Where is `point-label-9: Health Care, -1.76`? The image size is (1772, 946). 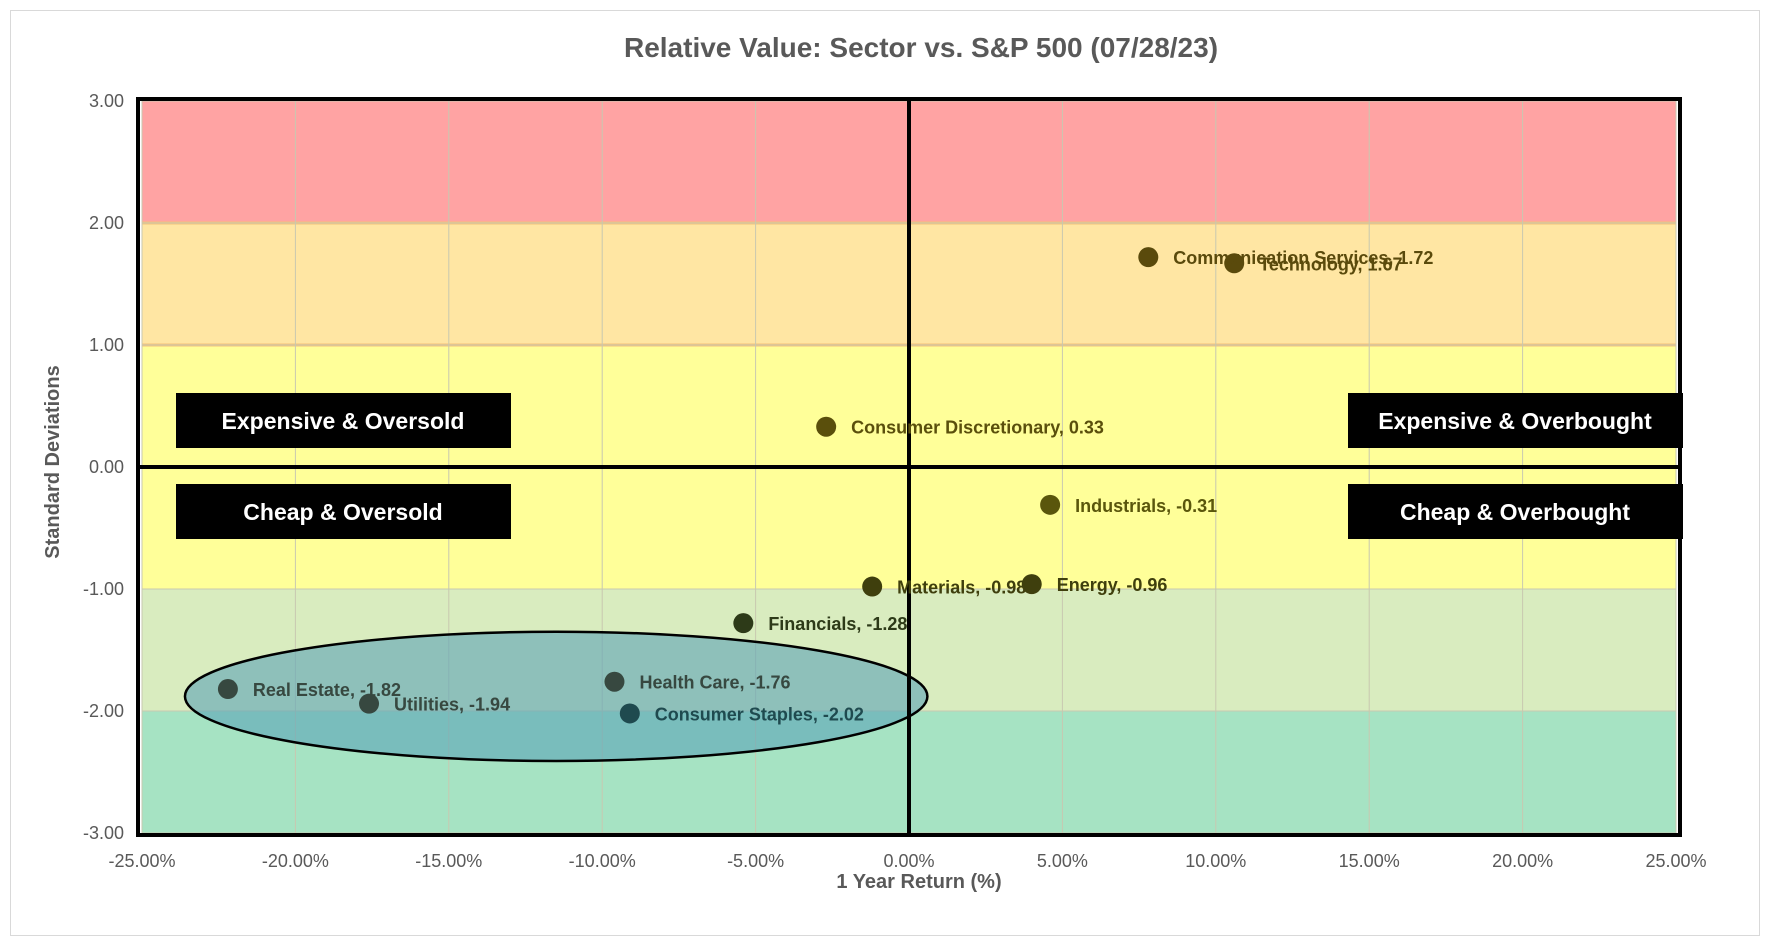
point-label-9: Health Care, -1.76 is located at coordinates (714, 683).